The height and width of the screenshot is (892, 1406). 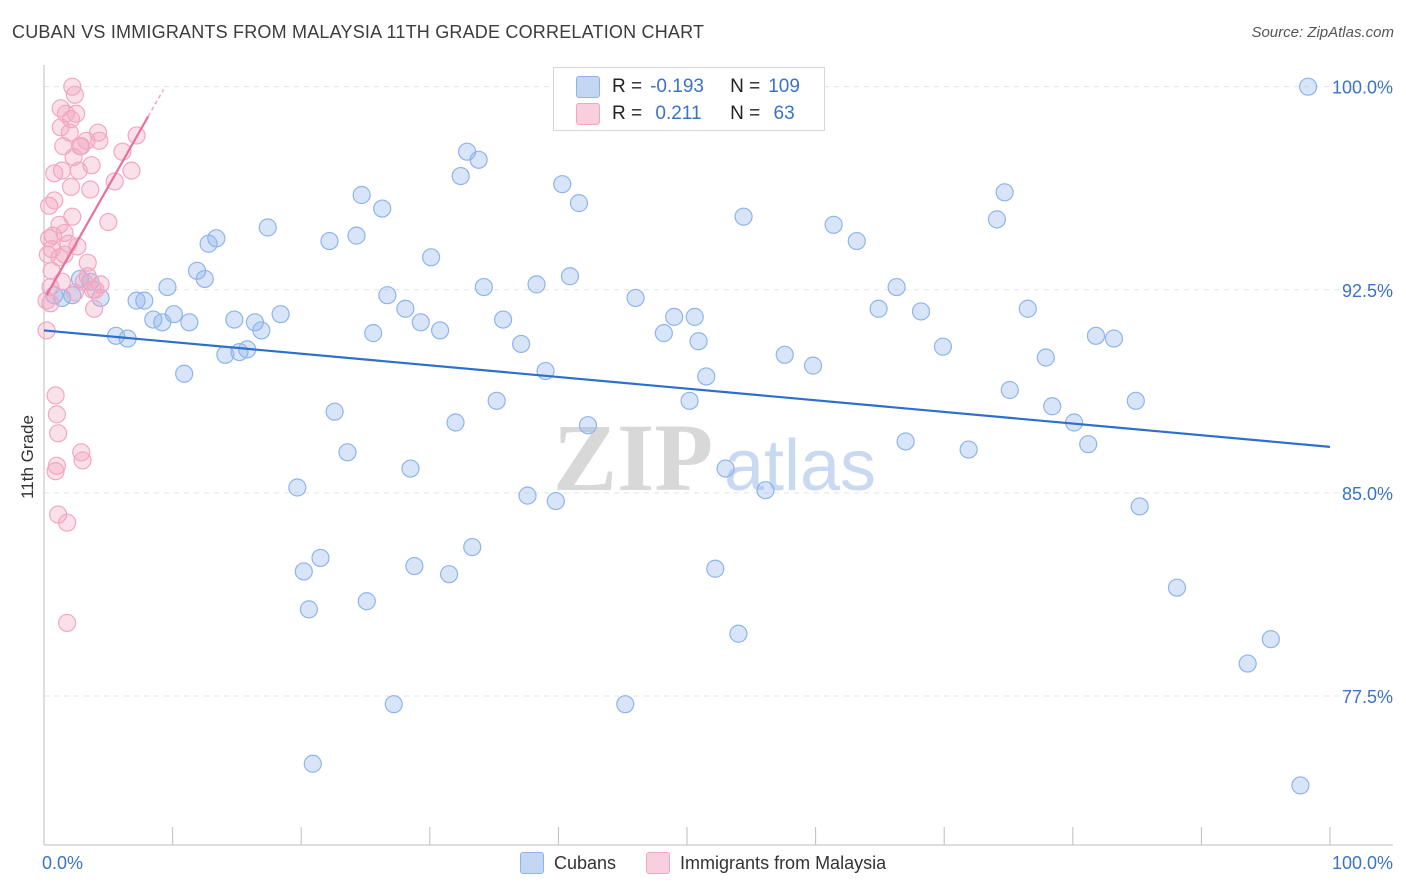 What do you see at coordinates (585, 862) in the screenshot?
I see `legend-label-cubans: Cubans` at bounding box center [585, 862].